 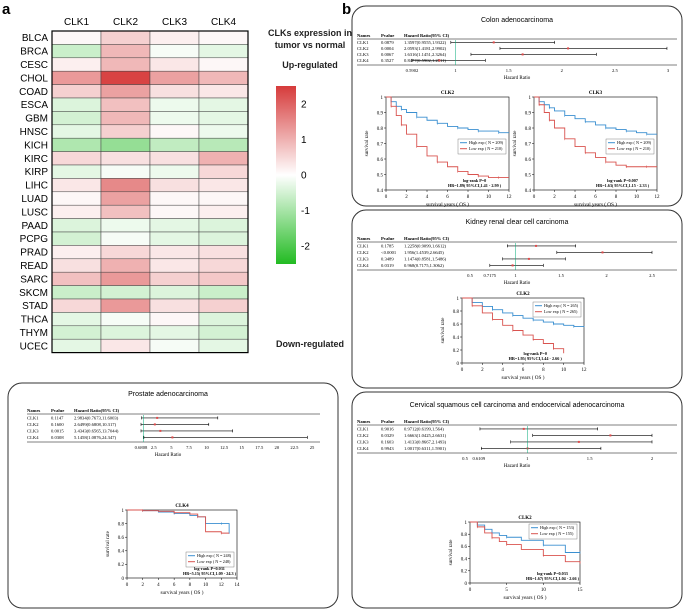 What do you see at coordinates (36, 186) in the screenshot?
I see `heatmap-row-label: LIHC` at bounding box center [36, 186].